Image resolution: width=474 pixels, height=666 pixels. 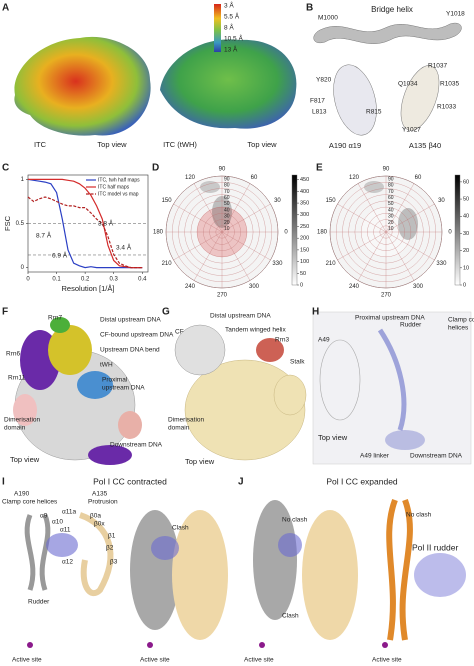 What do you see at coordinates (240, 316) in the screenshot?
I see `label: Distal upstream DNA` at bounding box center [240, 316].